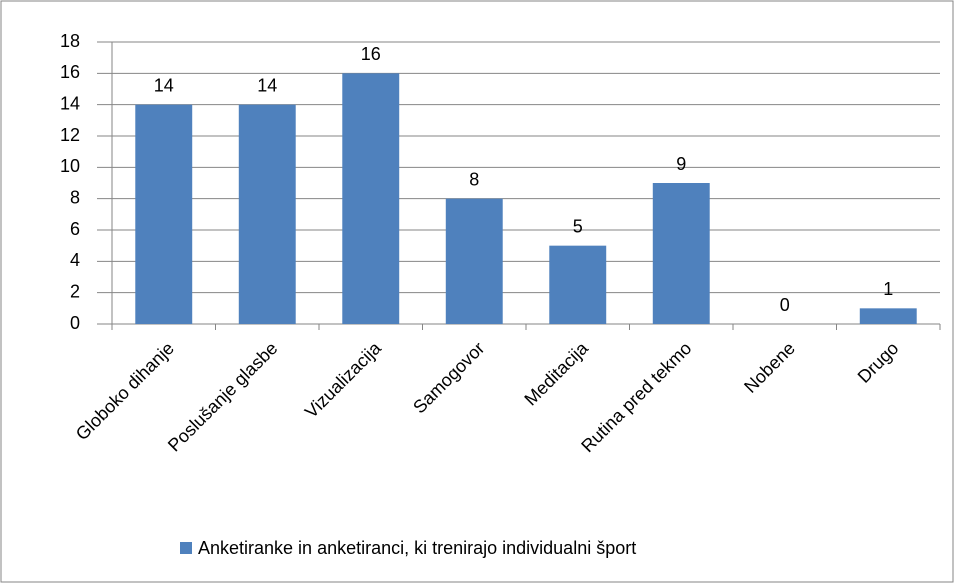  Describe the element at coordinates (70, 135) in the screenshot. I see `y-tick-label: 12` at that location.